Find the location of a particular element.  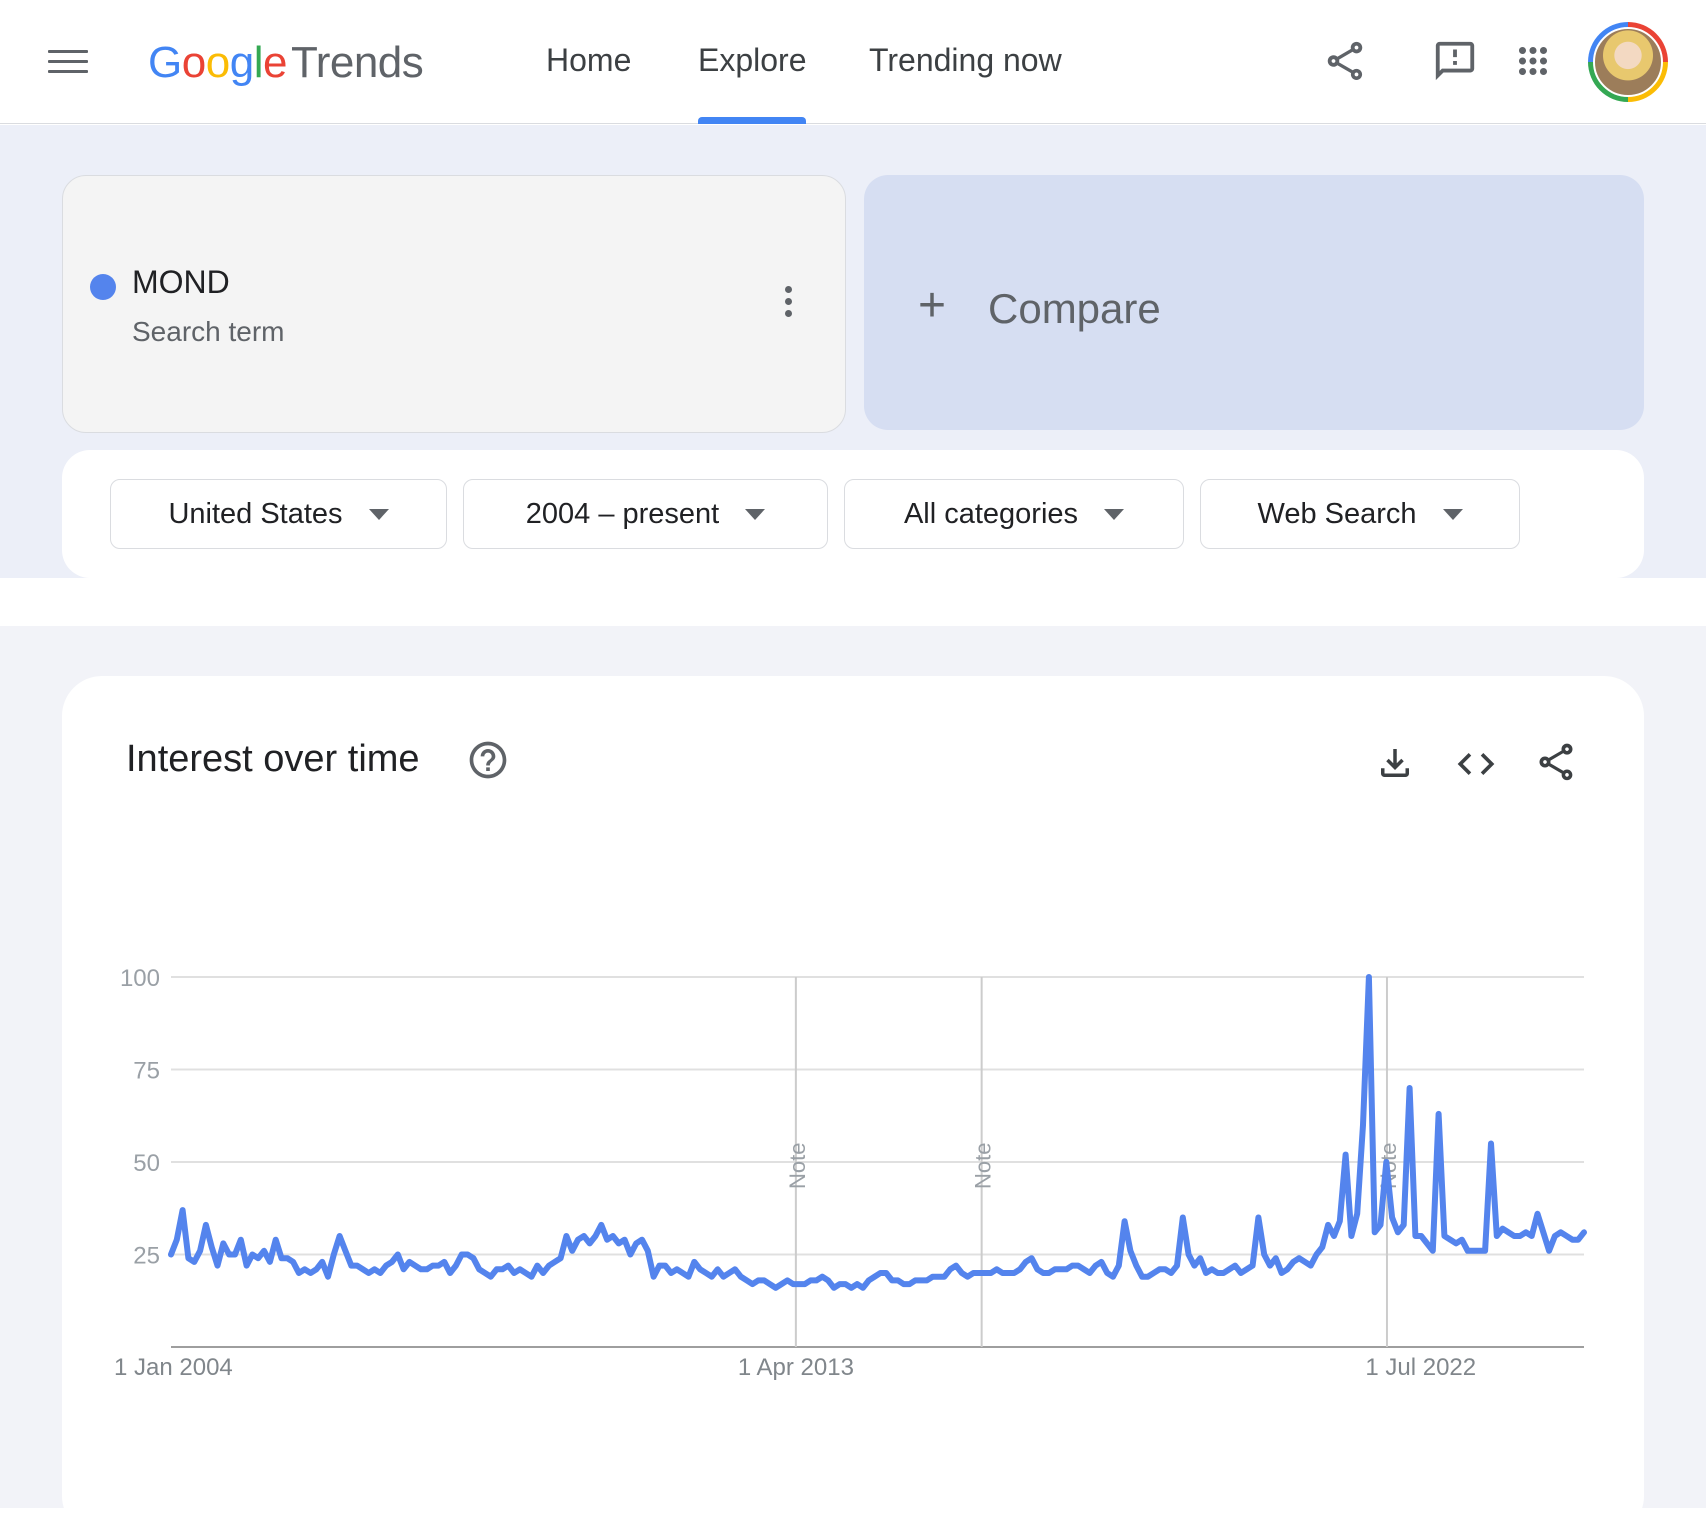

search-type-filter-dropdown: Web Search is located at coordinates (1360, 514).